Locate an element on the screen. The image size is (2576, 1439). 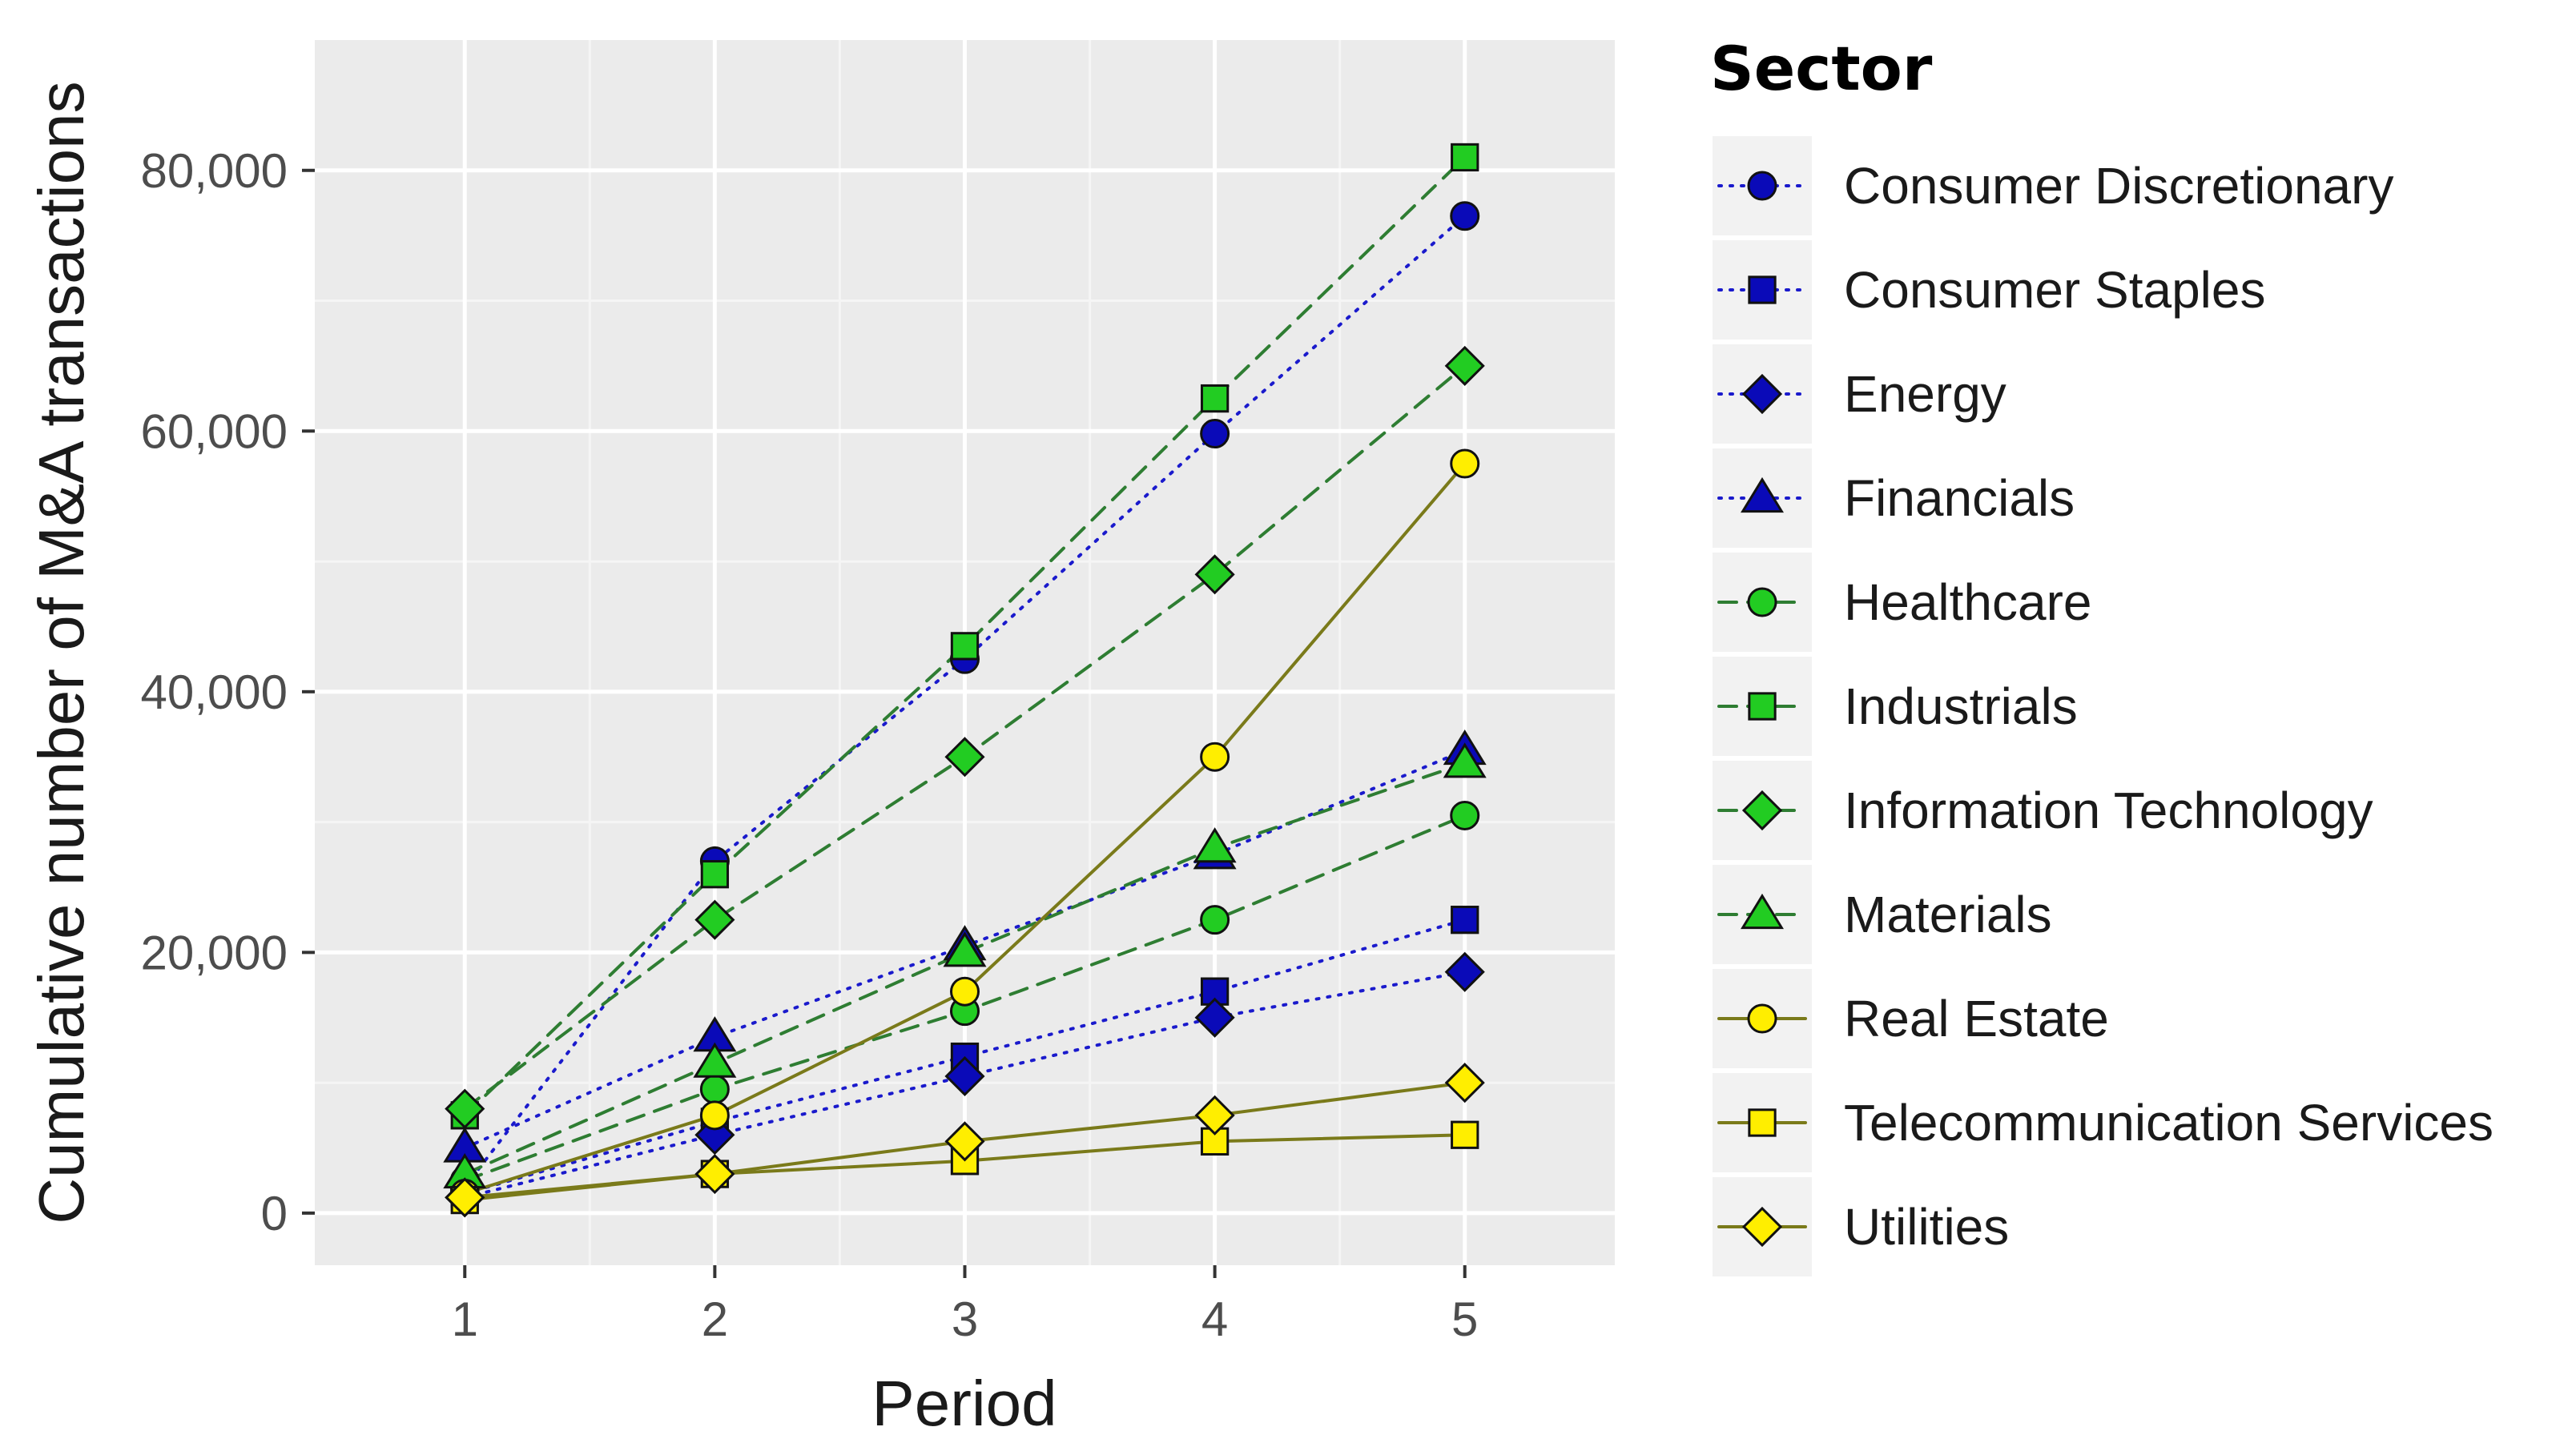
x-tick-label: 2 is located at coordinates (715, 1319).